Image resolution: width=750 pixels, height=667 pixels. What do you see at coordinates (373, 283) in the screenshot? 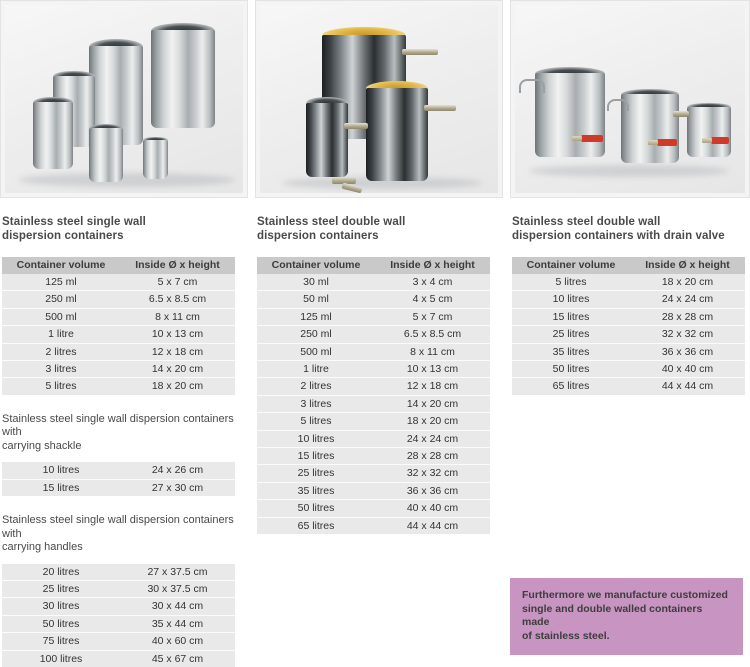
I see `table-row: 30 ml 3 x 4 cm` at bounding box center [373, 283].